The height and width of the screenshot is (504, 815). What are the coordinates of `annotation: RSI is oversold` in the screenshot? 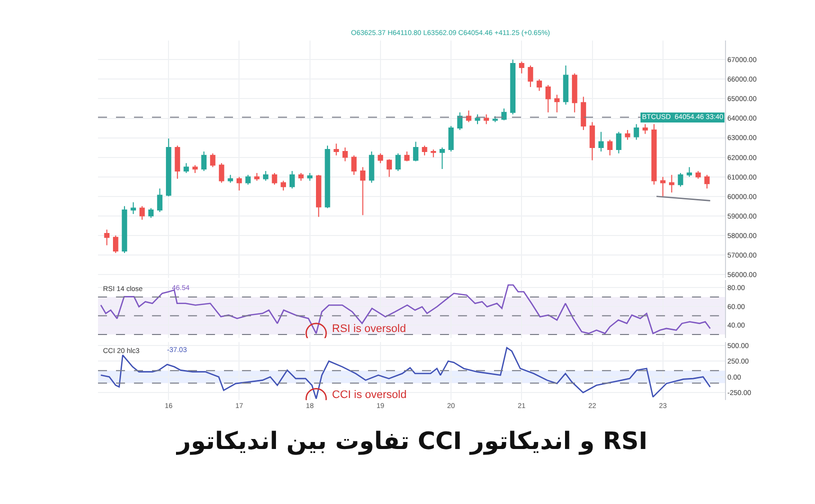 It's located at (369, 329).